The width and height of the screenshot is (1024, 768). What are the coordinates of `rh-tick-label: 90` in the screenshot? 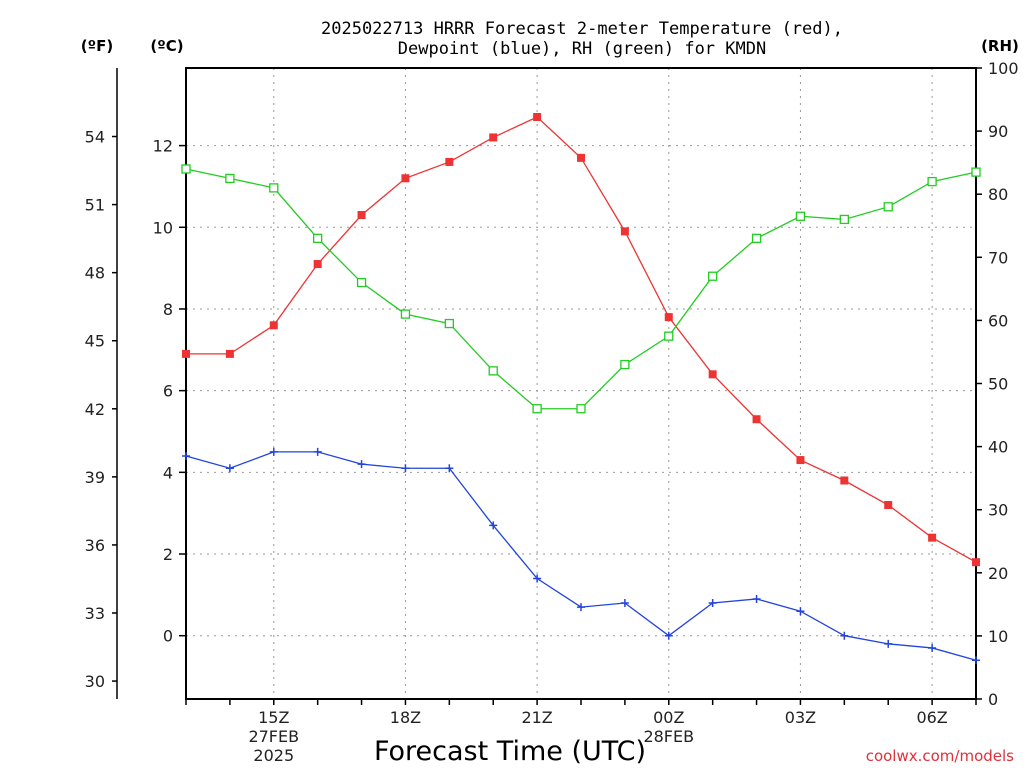 It's located at (998, 131).